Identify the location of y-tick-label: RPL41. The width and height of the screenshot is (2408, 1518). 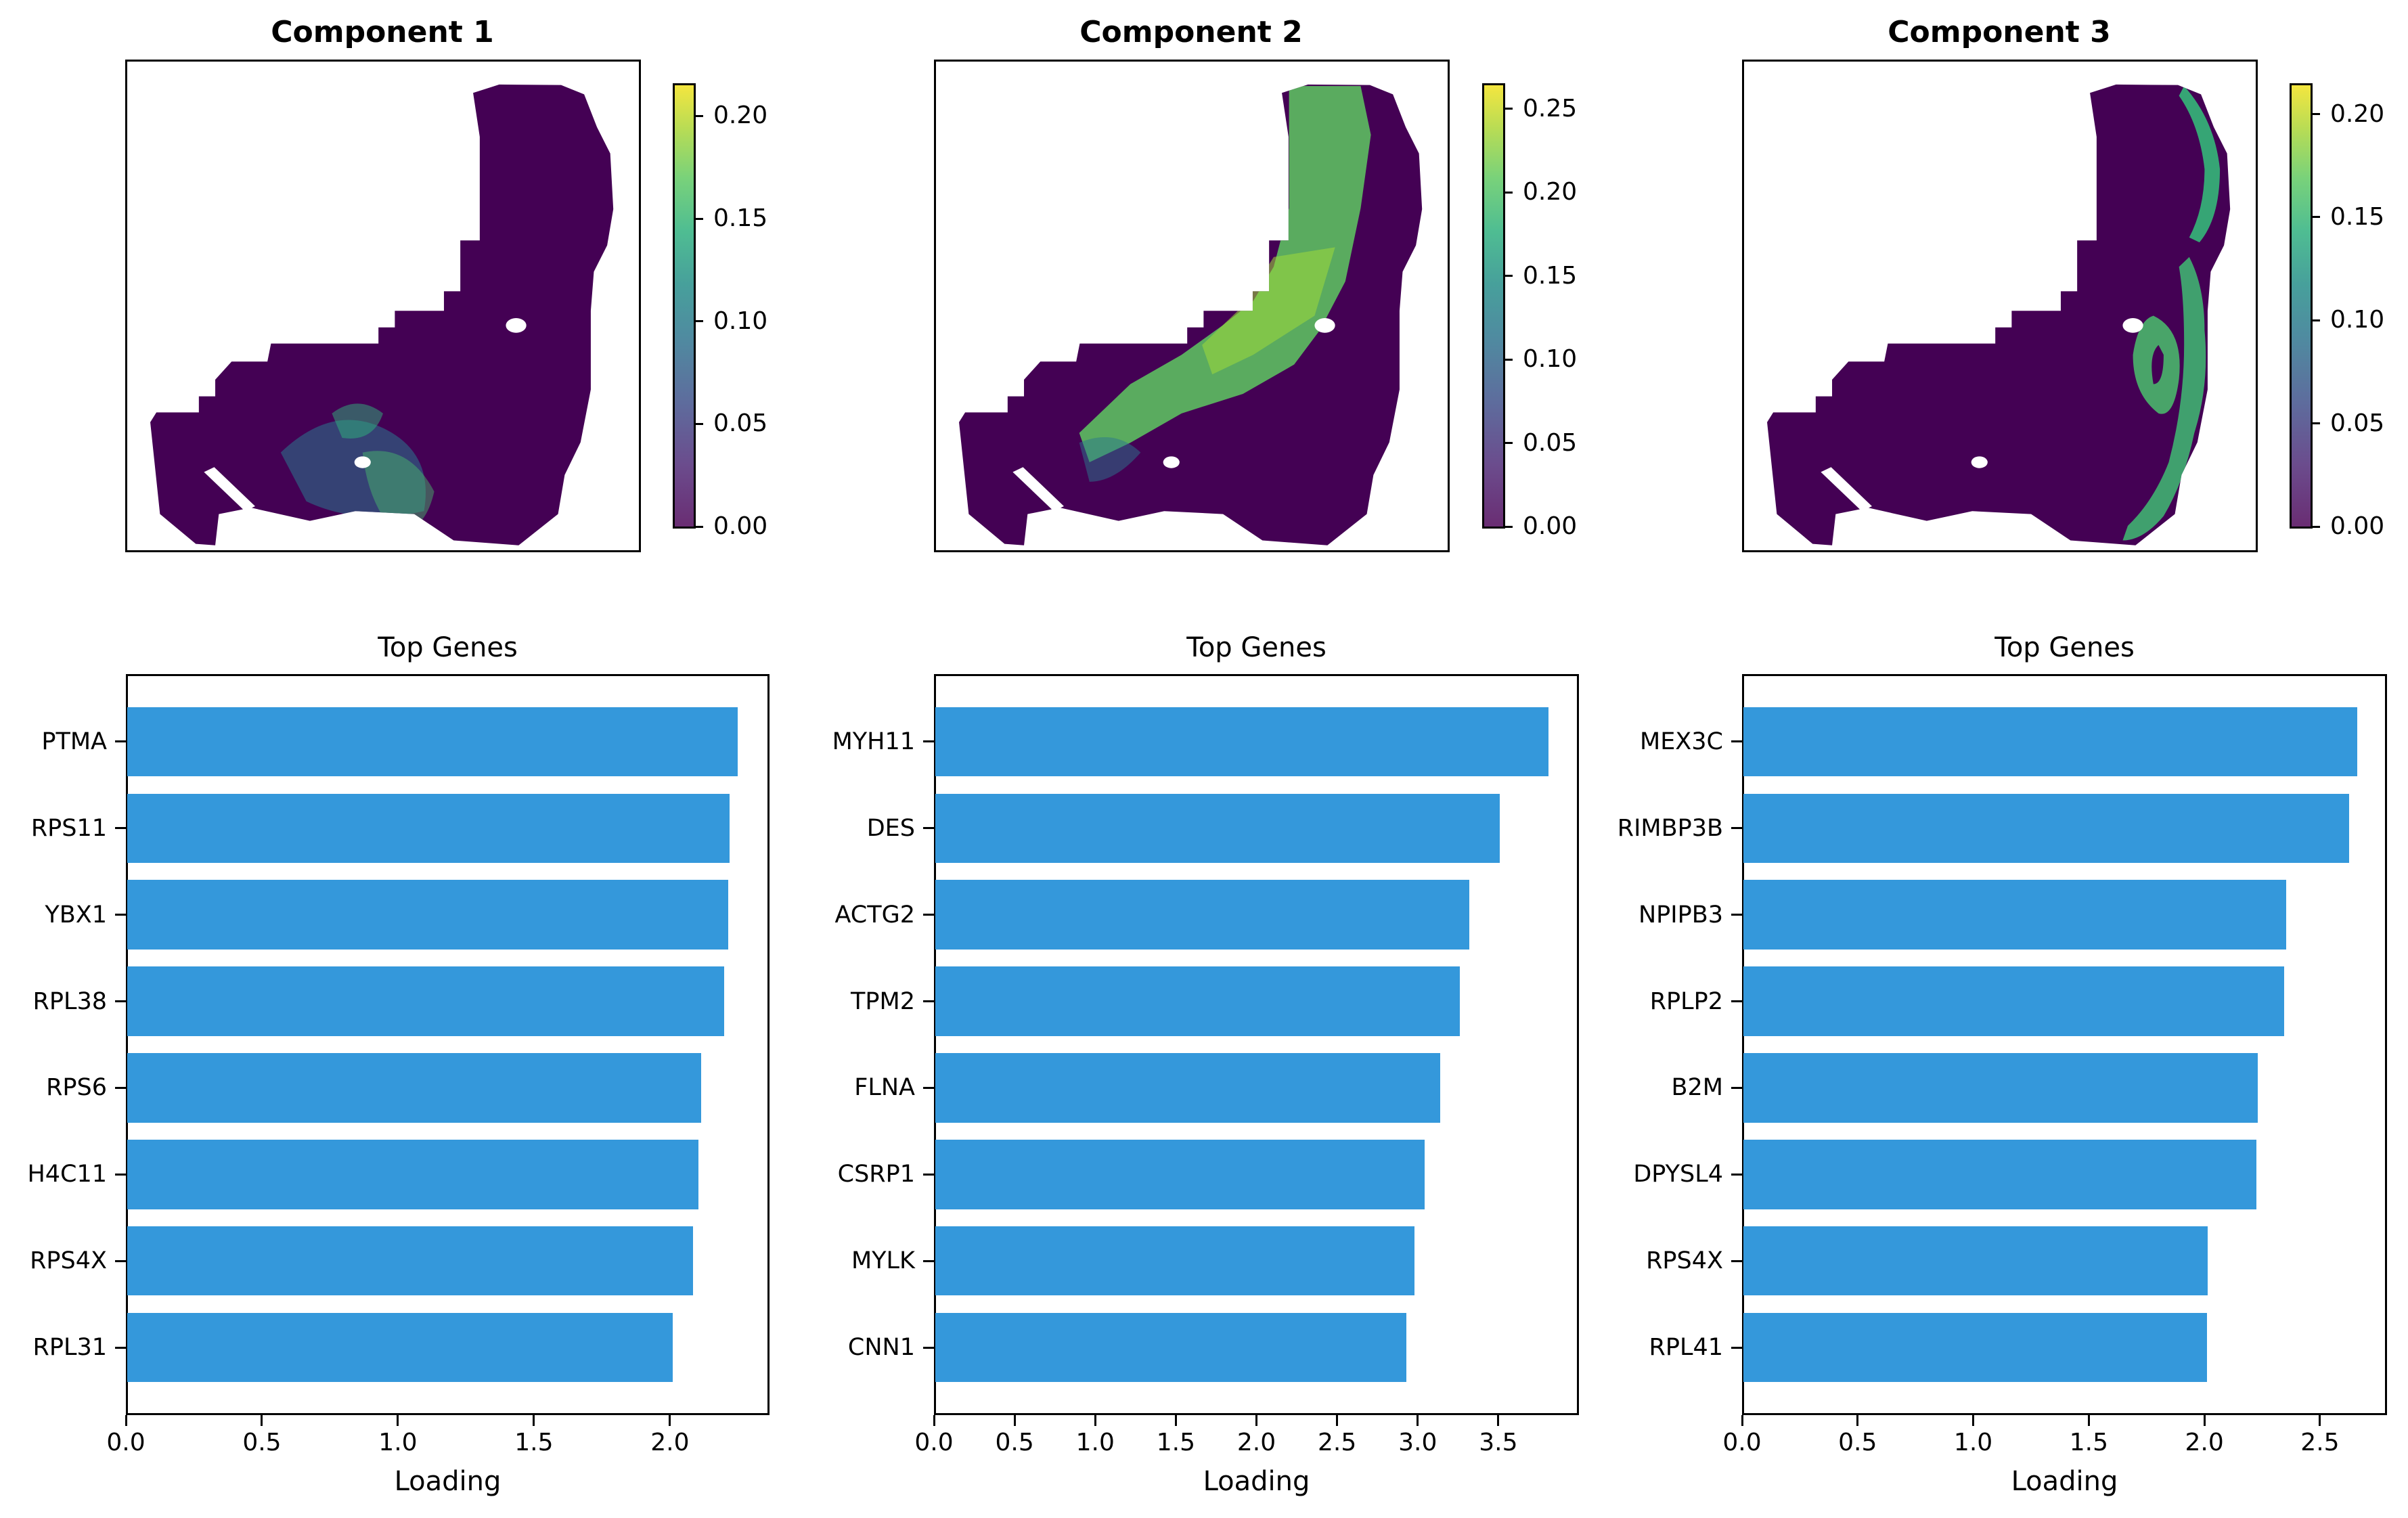
(1686, 1348).